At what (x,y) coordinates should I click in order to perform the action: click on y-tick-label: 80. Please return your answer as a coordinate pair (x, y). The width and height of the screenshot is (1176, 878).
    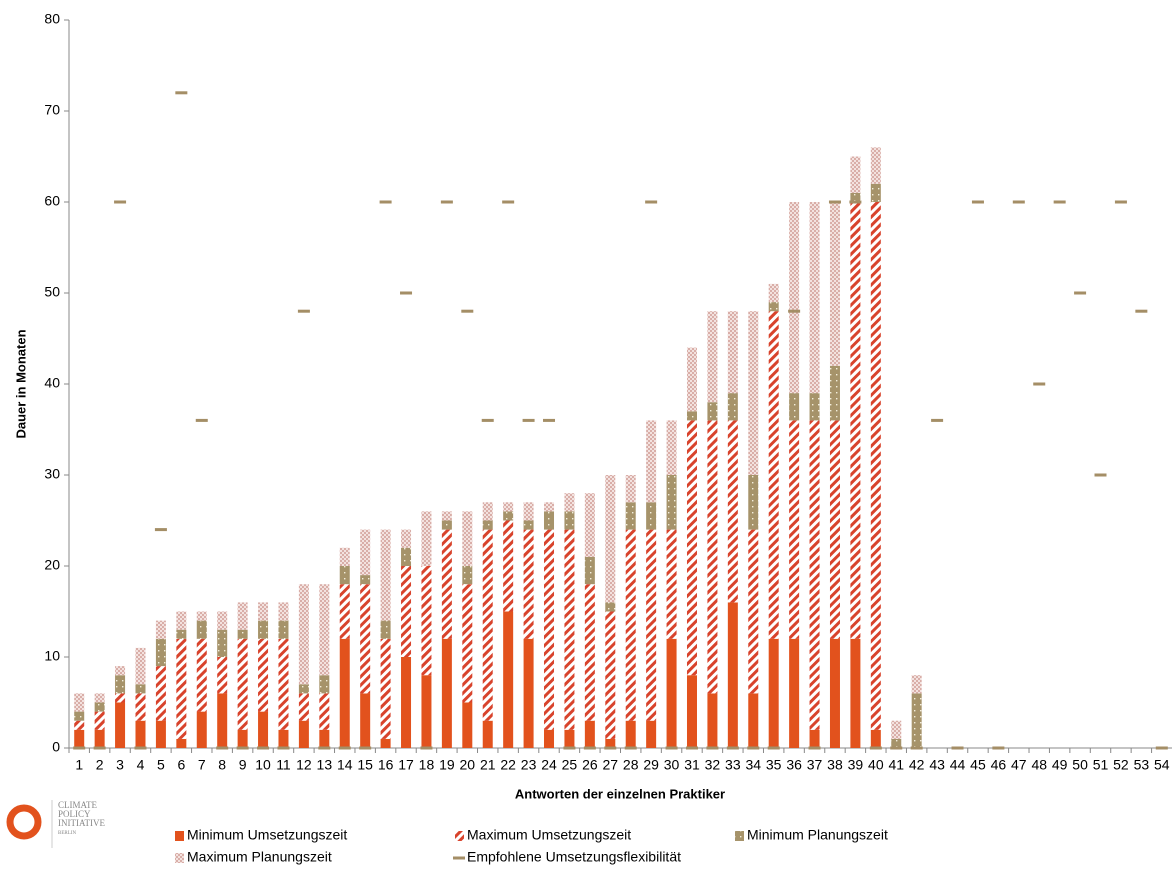
    Looking at the image, I should click on (52, 19).